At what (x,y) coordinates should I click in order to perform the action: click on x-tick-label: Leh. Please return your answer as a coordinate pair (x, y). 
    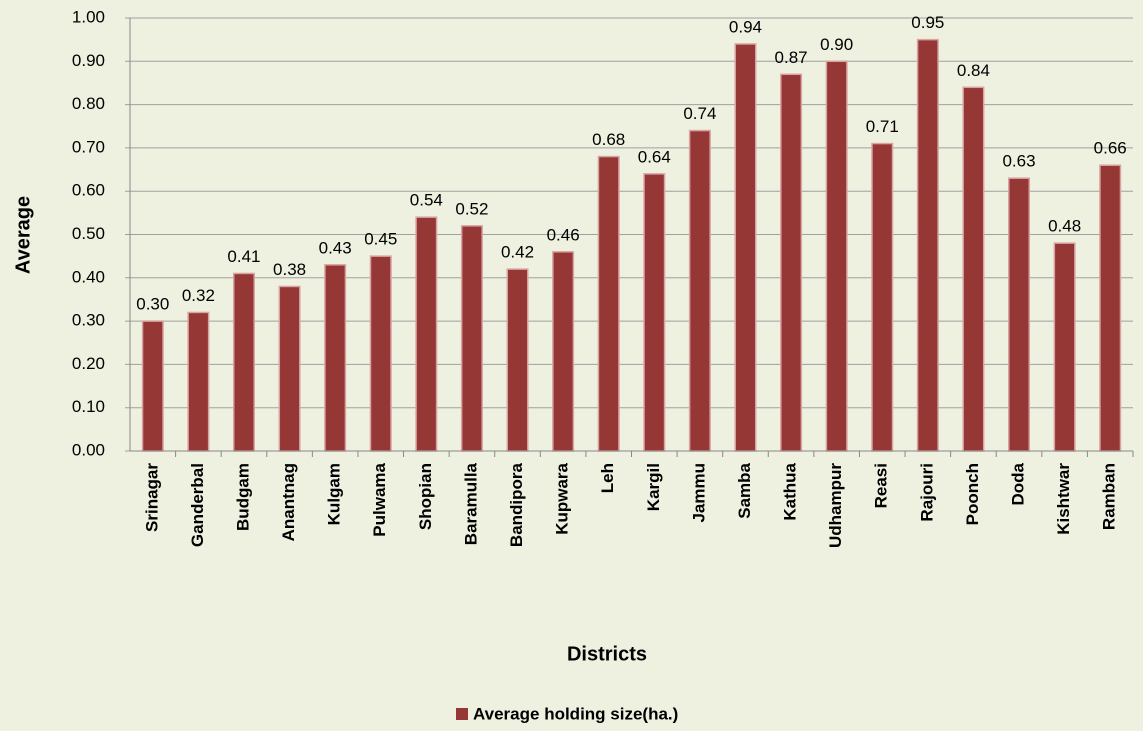
    Looking at the image, I should click on (607, 478).